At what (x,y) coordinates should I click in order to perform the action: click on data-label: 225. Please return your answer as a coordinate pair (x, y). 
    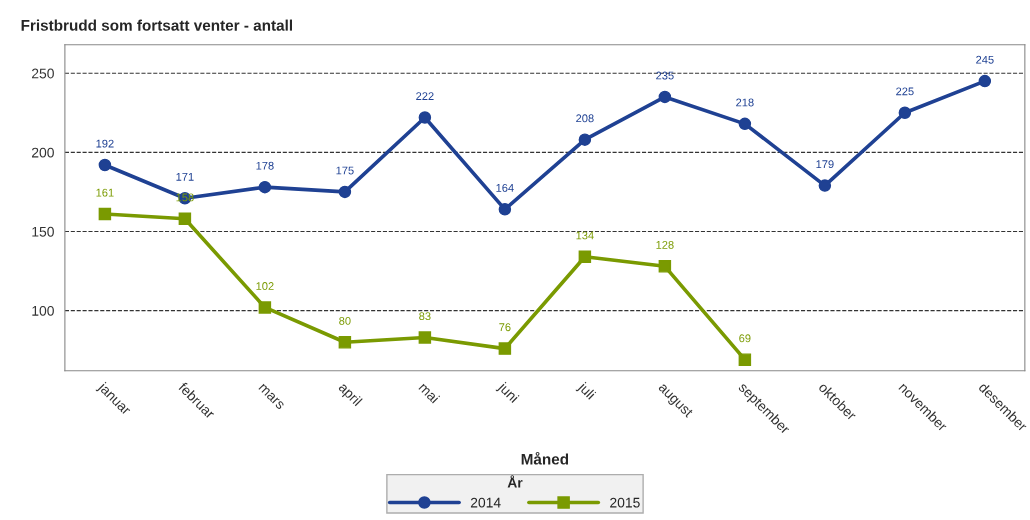
    Looking at the image, I should click on (905, 91).